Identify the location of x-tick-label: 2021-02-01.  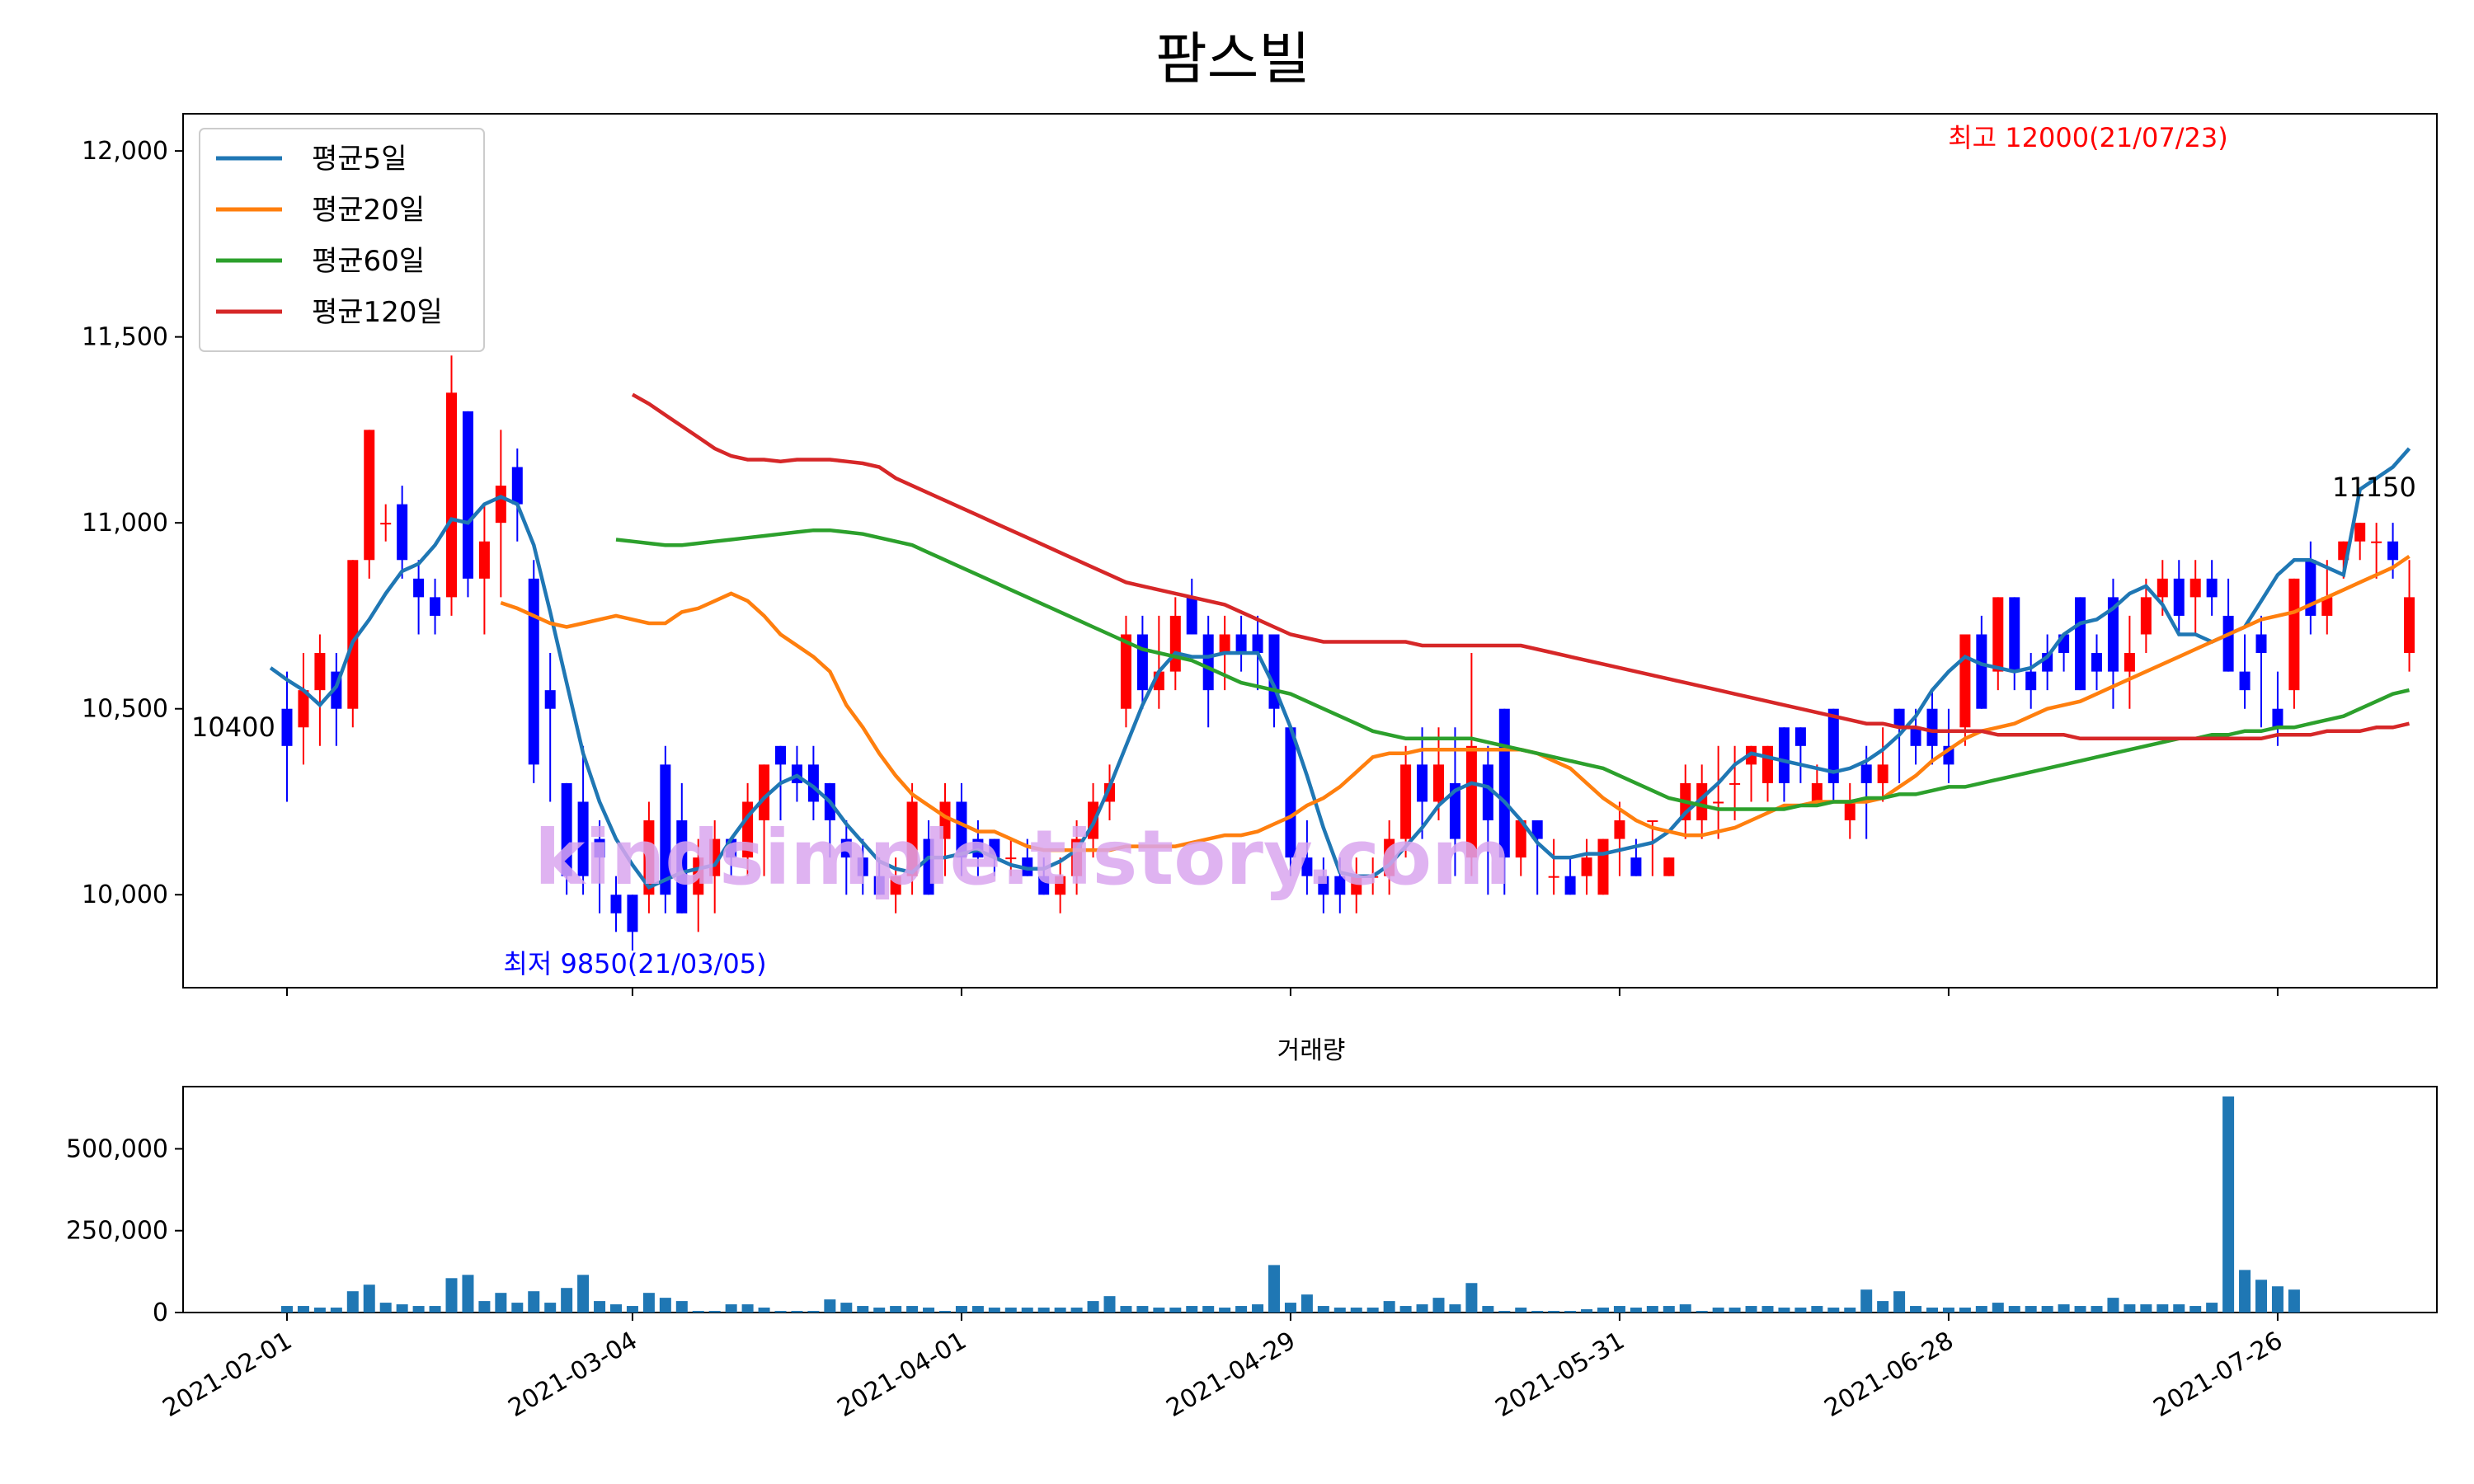
(227, 1375).